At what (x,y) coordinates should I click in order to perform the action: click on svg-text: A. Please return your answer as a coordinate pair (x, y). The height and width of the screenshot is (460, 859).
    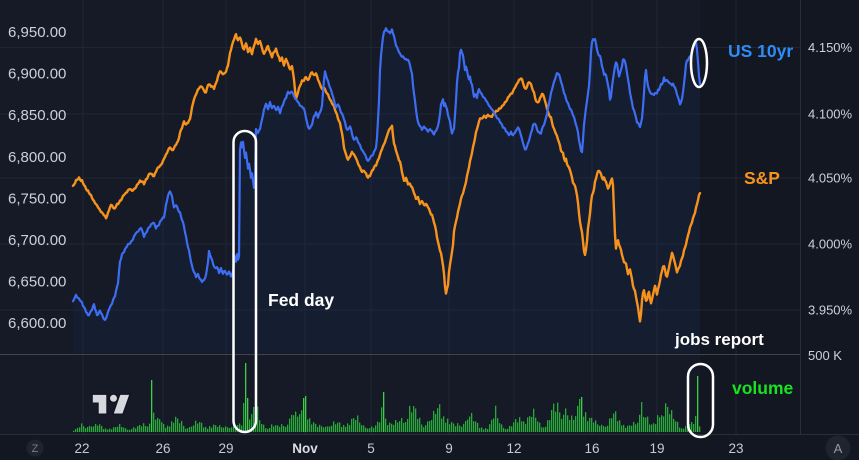
    Looking at the image, I should click on (838, 448).